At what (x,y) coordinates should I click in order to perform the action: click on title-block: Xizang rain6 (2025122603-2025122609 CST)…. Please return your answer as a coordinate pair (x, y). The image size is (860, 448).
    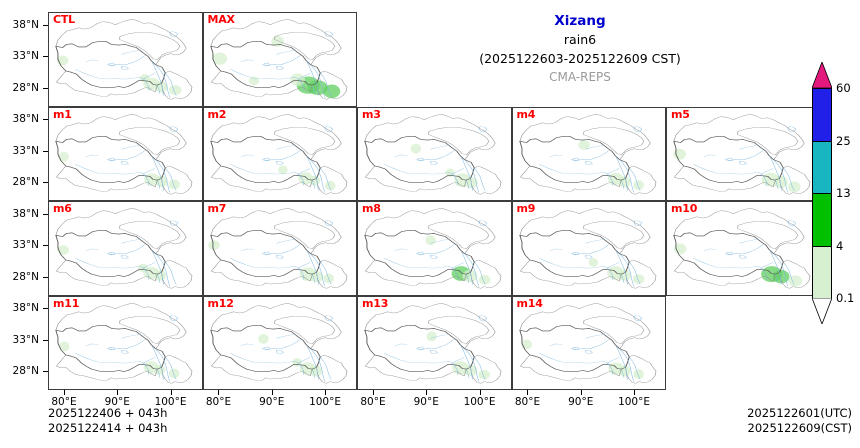
    Looking at the image, I should click on (580, 49).